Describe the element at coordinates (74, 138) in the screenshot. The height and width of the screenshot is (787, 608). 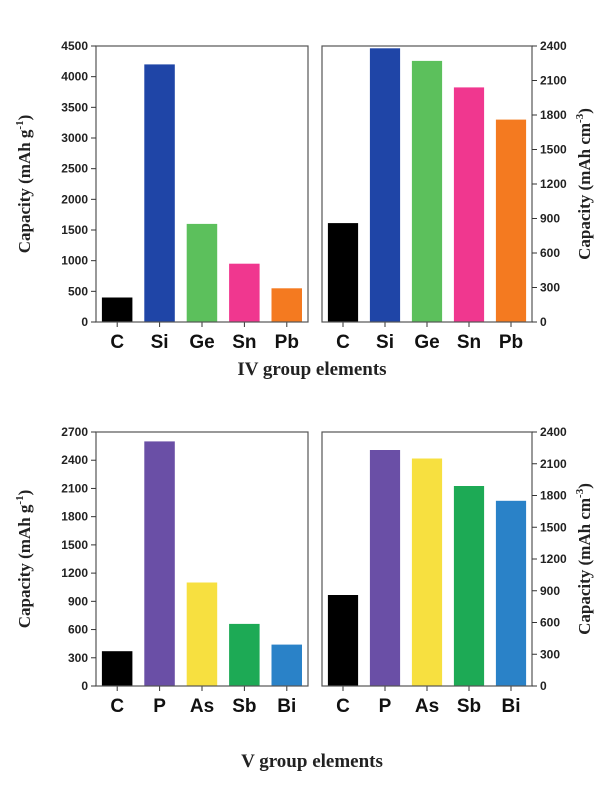
I see `y-tick-label: 3000` at that location.